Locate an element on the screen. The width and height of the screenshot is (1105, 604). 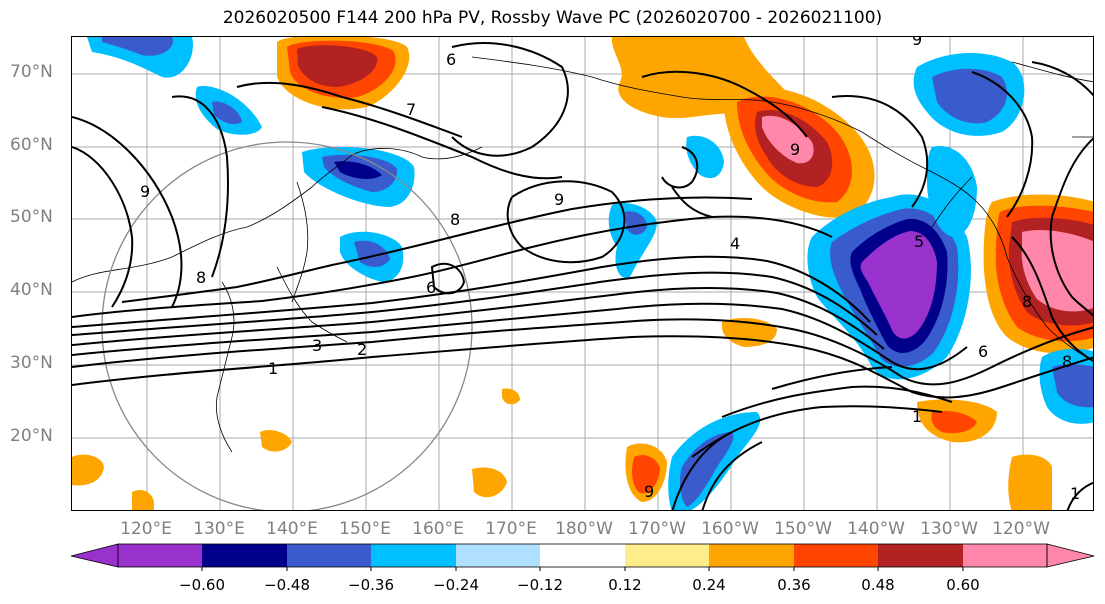
lon-label: 180°W is located at coordinates (584, 529).